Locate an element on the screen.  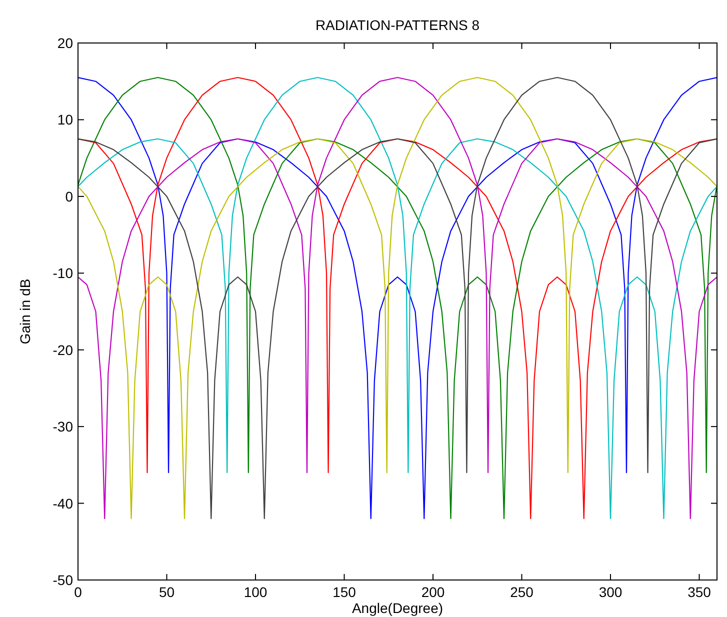
y-tick-label: 10 is located at coordinates (65, 120).